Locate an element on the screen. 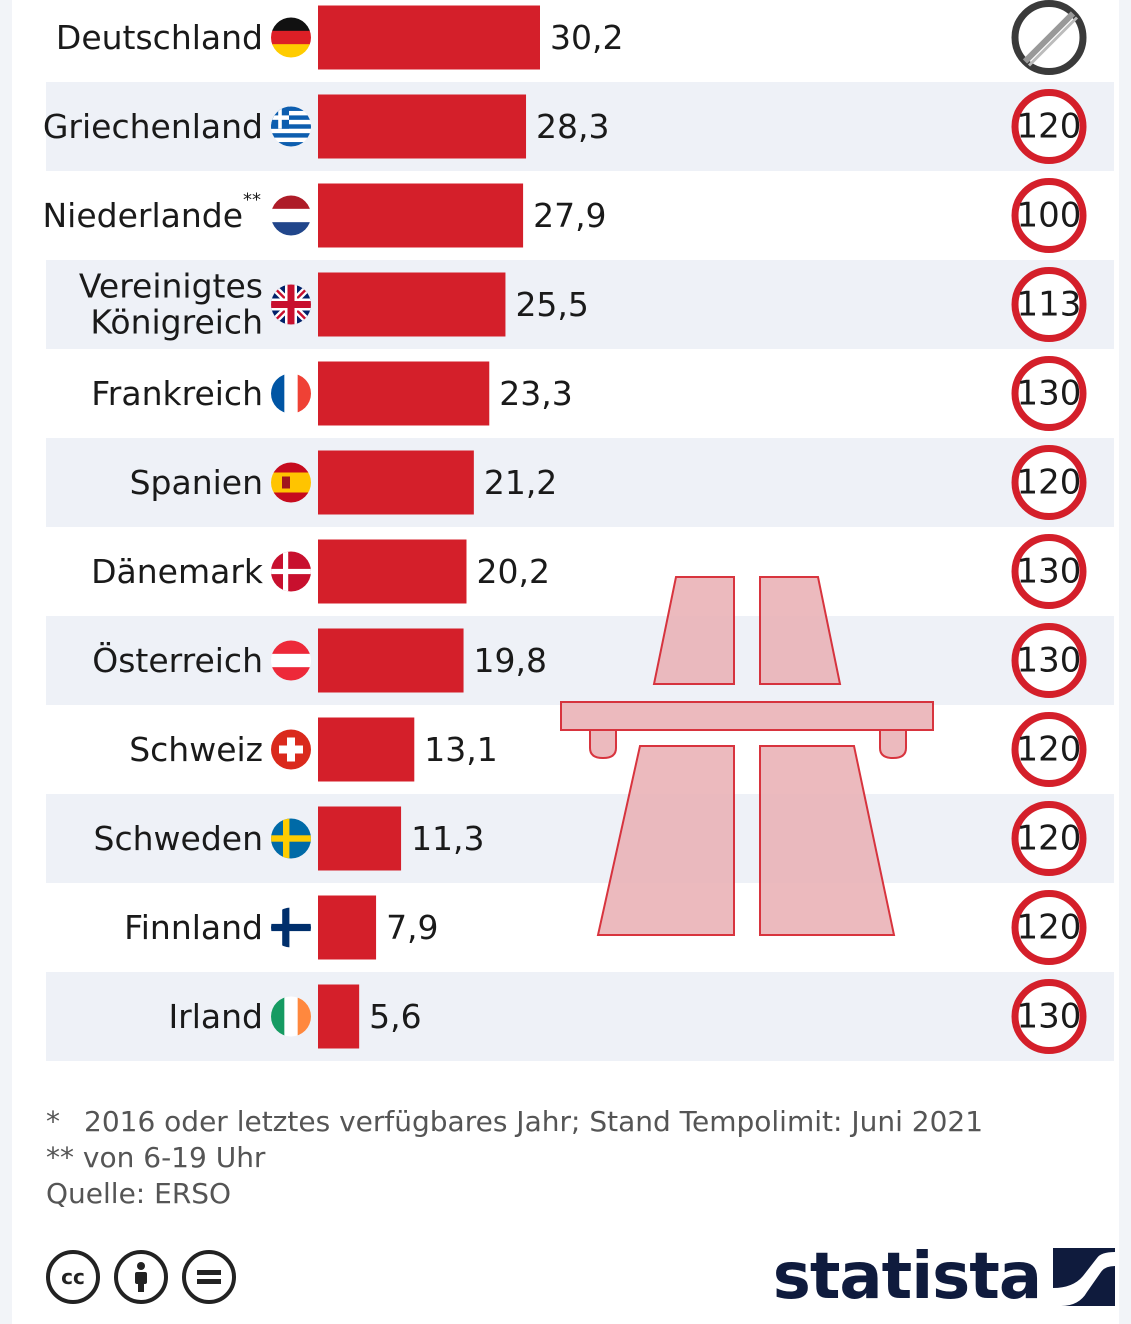  flag-se-icon is located at coordinates (291, 838).